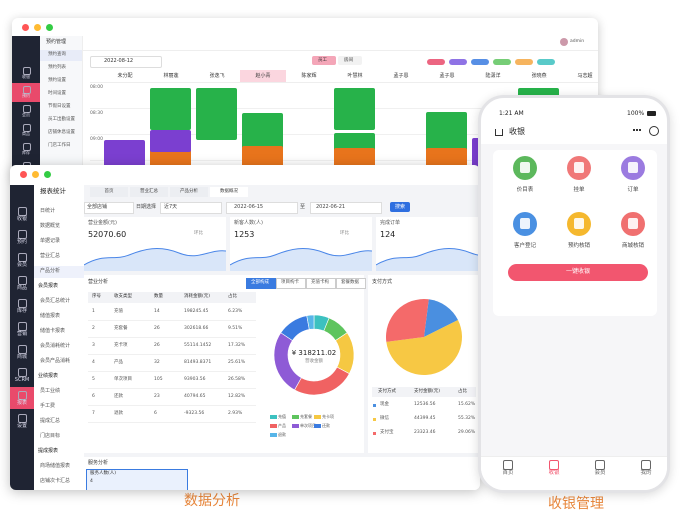  Describe the element at coordinates (633, 246) in the screenshot. I see `app-label: 商城核销` at that location.